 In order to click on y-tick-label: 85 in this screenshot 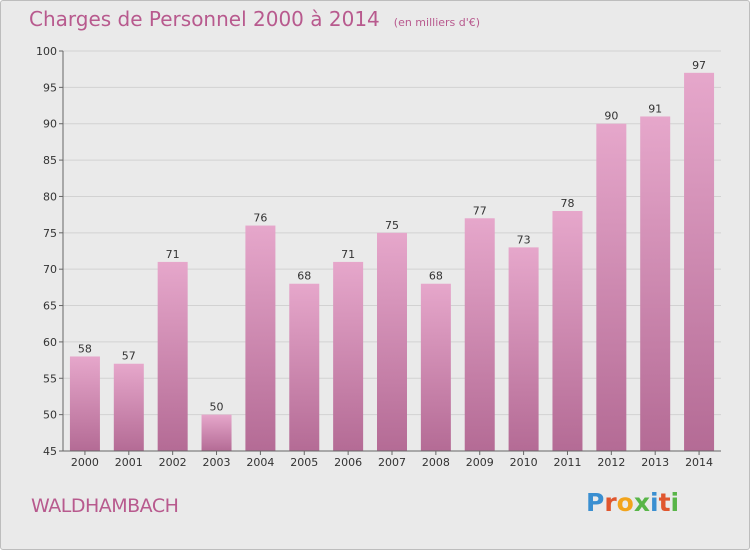, I will do `click(50, 160)`.